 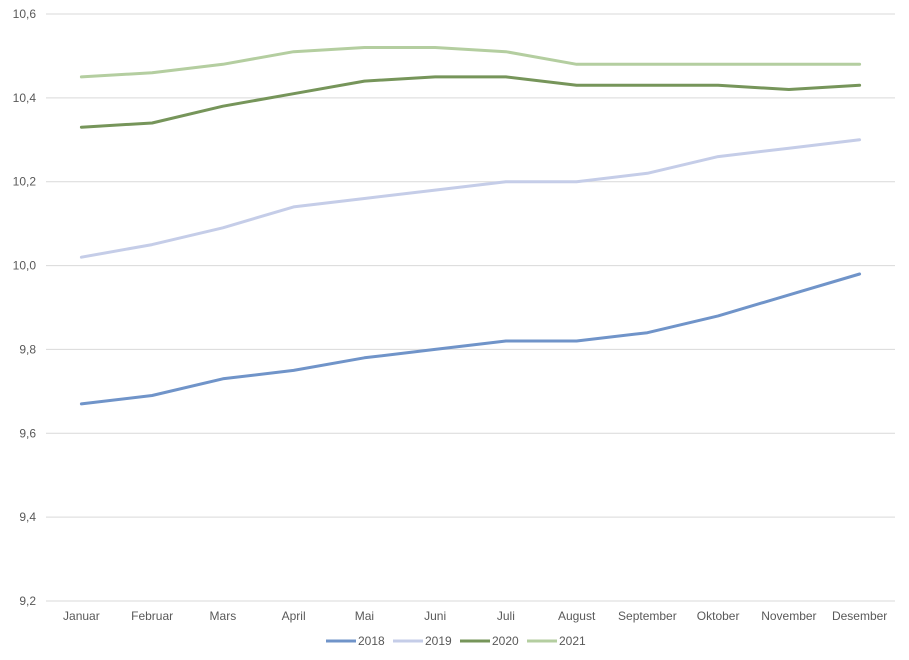 I want to click on legend-label: 2018, so click(x=371, y=641).